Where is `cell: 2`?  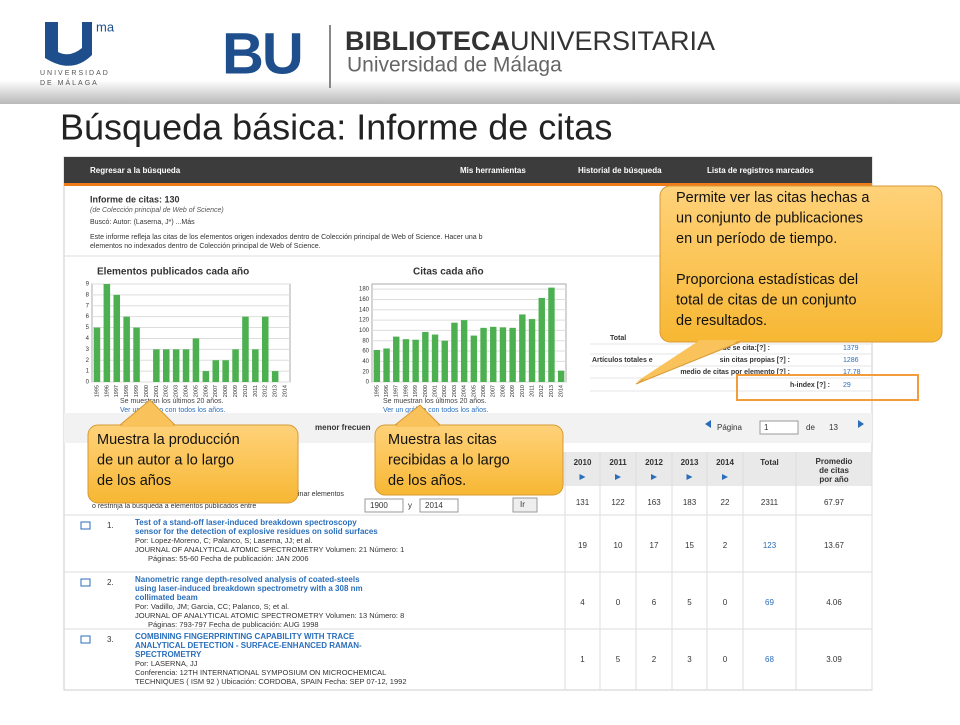 cell: 2 is located at coordinates (725, 545).